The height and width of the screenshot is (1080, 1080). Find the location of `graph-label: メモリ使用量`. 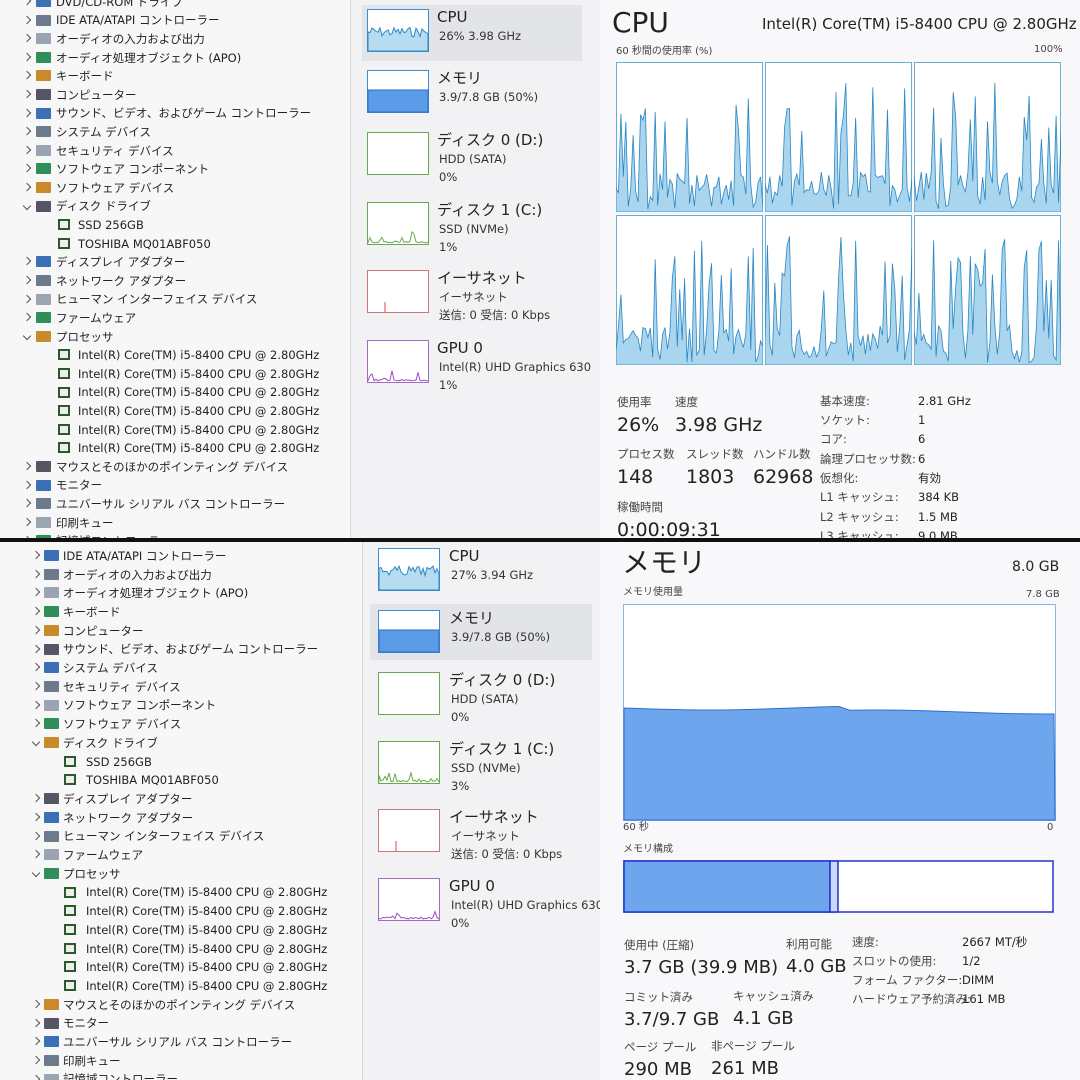

graph-label: メモリ使用量 is located at coordinates (653, 592).